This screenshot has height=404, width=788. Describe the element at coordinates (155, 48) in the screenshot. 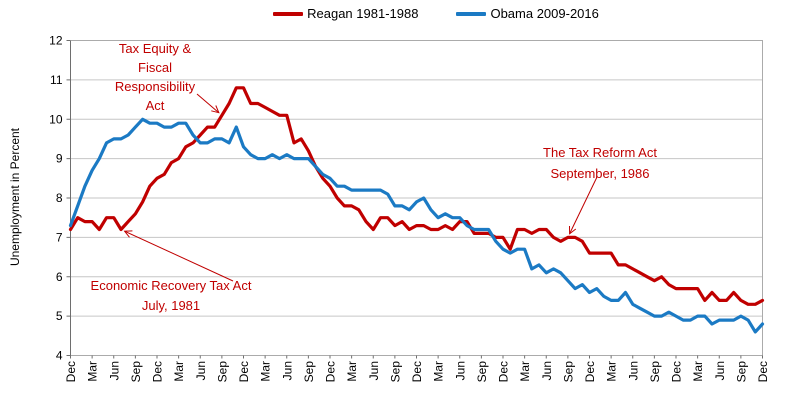

I see `annotation-line: Tax Equity &` at that location.